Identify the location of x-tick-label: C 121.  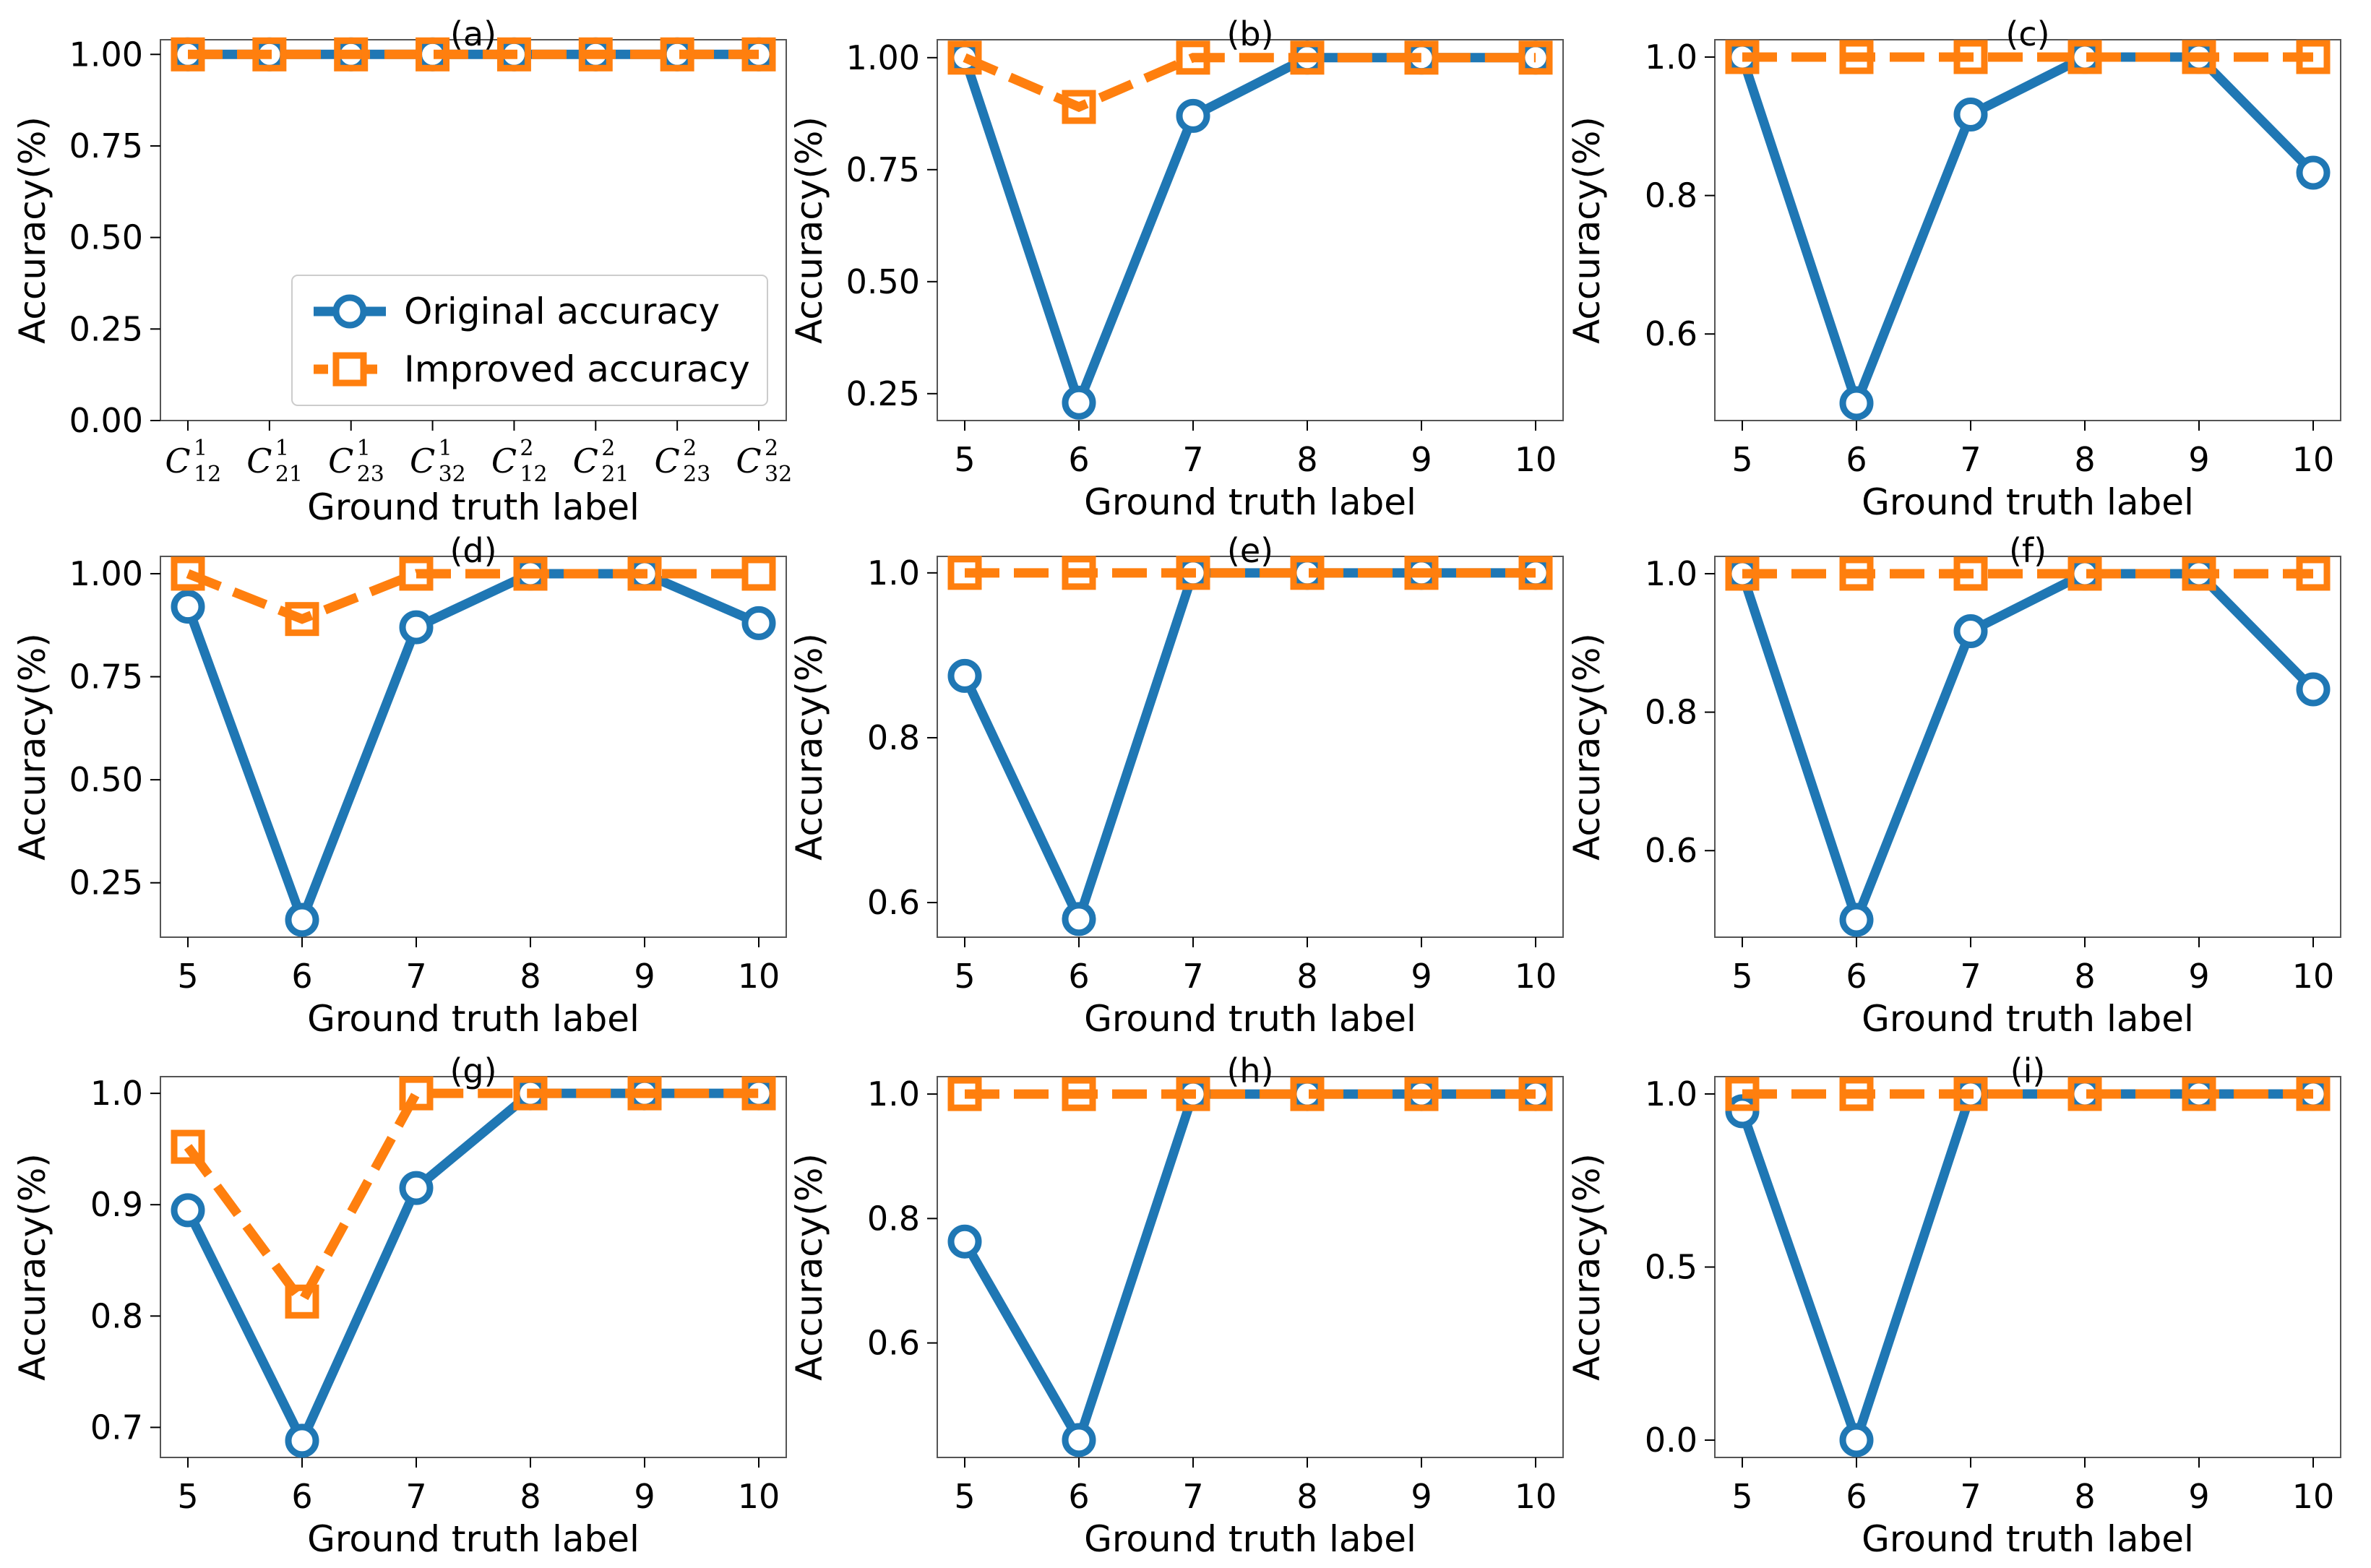
(274, 461).